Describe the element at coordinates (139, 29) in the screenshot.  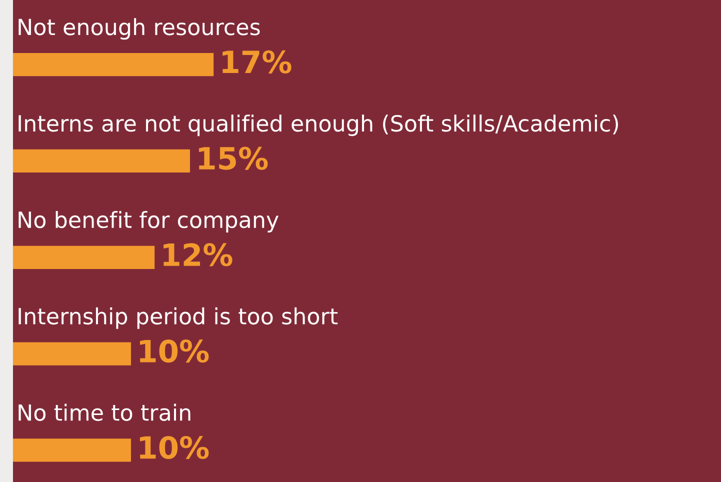
I see `y-tick-label: Not enough resources` at that location.